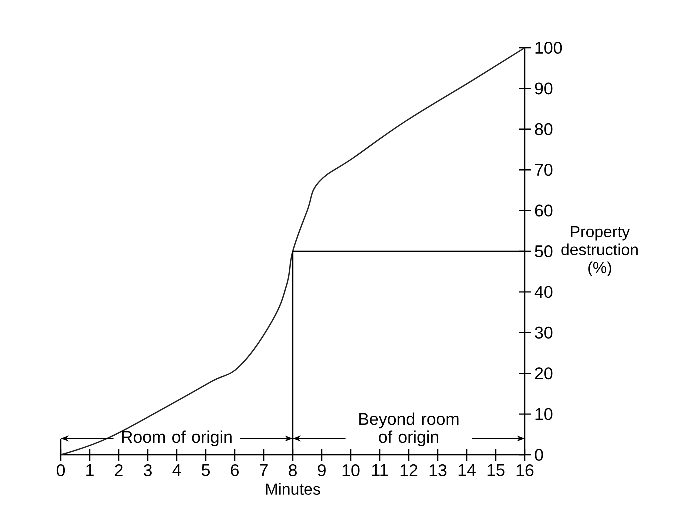 The image size is (677, 521). What do you see at coordinates (90, 470) in the screenshot?
I see `x-tick-label: 1` at bounding box center [90, 470].